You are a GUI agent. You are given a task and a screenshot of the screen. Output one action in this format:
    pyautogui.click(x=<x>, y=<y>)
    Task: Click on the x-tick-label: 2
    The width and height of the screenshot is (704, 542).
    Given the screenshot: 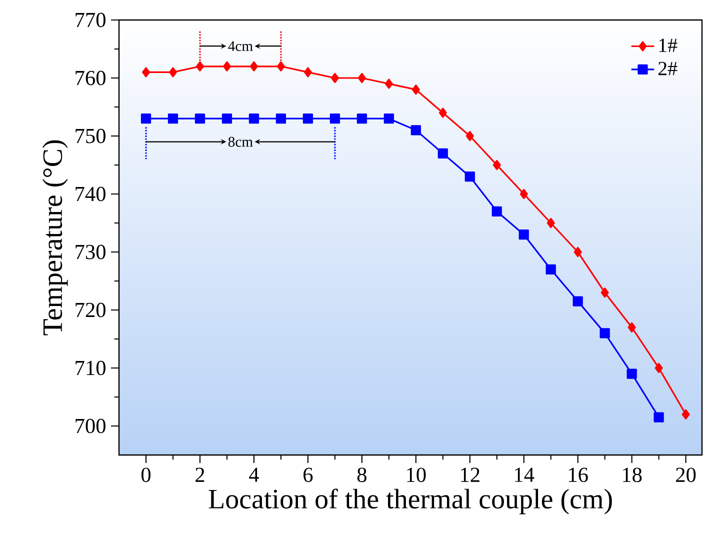 What is the action you would take?
    pyautogui.click(x=200, y=475)
    